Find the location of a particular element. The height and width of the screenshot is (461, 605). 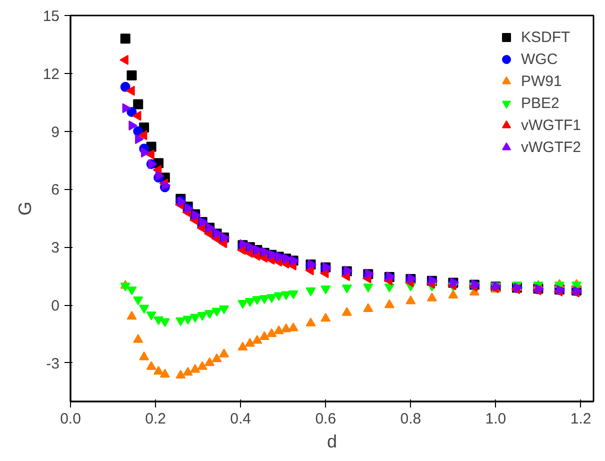

y-tick-label: -3 is located at coordinates (53, 363).